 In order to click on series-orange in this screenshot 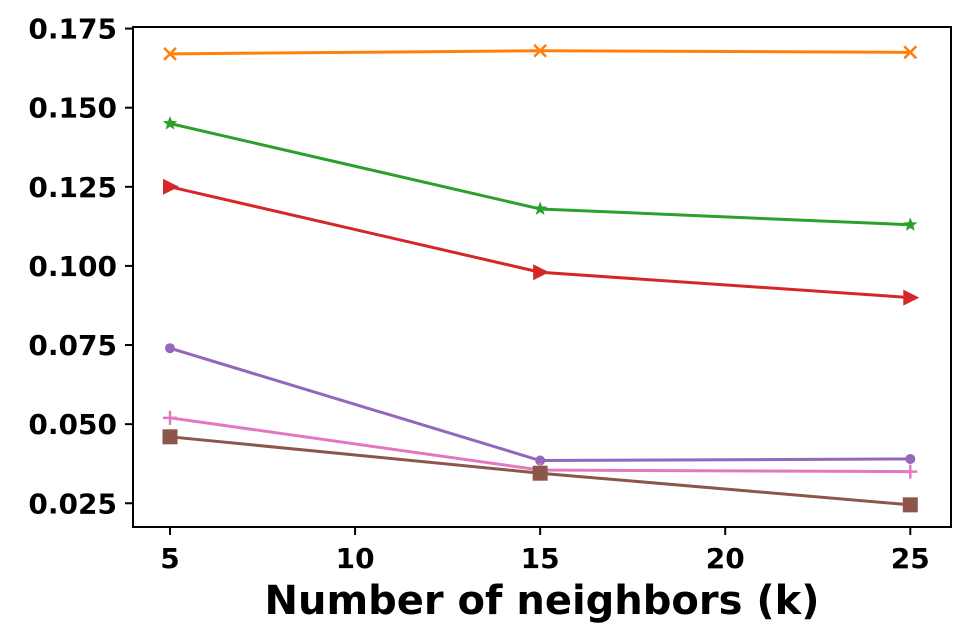, I will do `click(540, 52)`.